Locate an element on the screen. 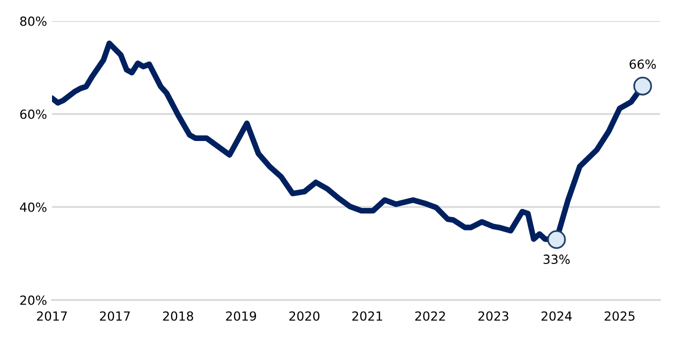 Image resolution: width=678 pixels, height=340 pixels. y-tick-label: 80% is located at coordinates (33, 21).